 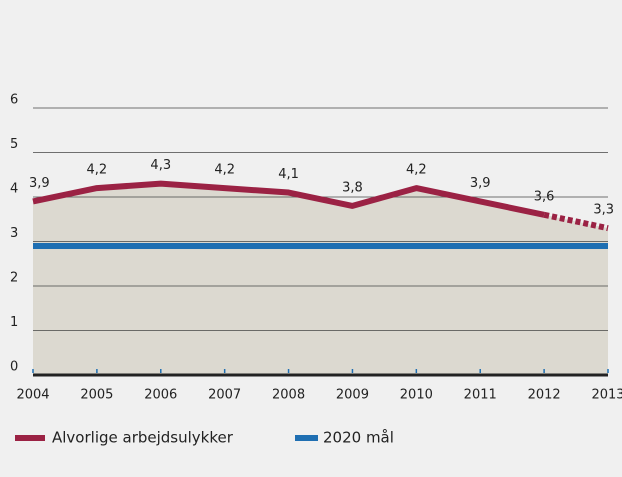 I want to click on x-tick-label: 2005, so click(x=96, y=395).